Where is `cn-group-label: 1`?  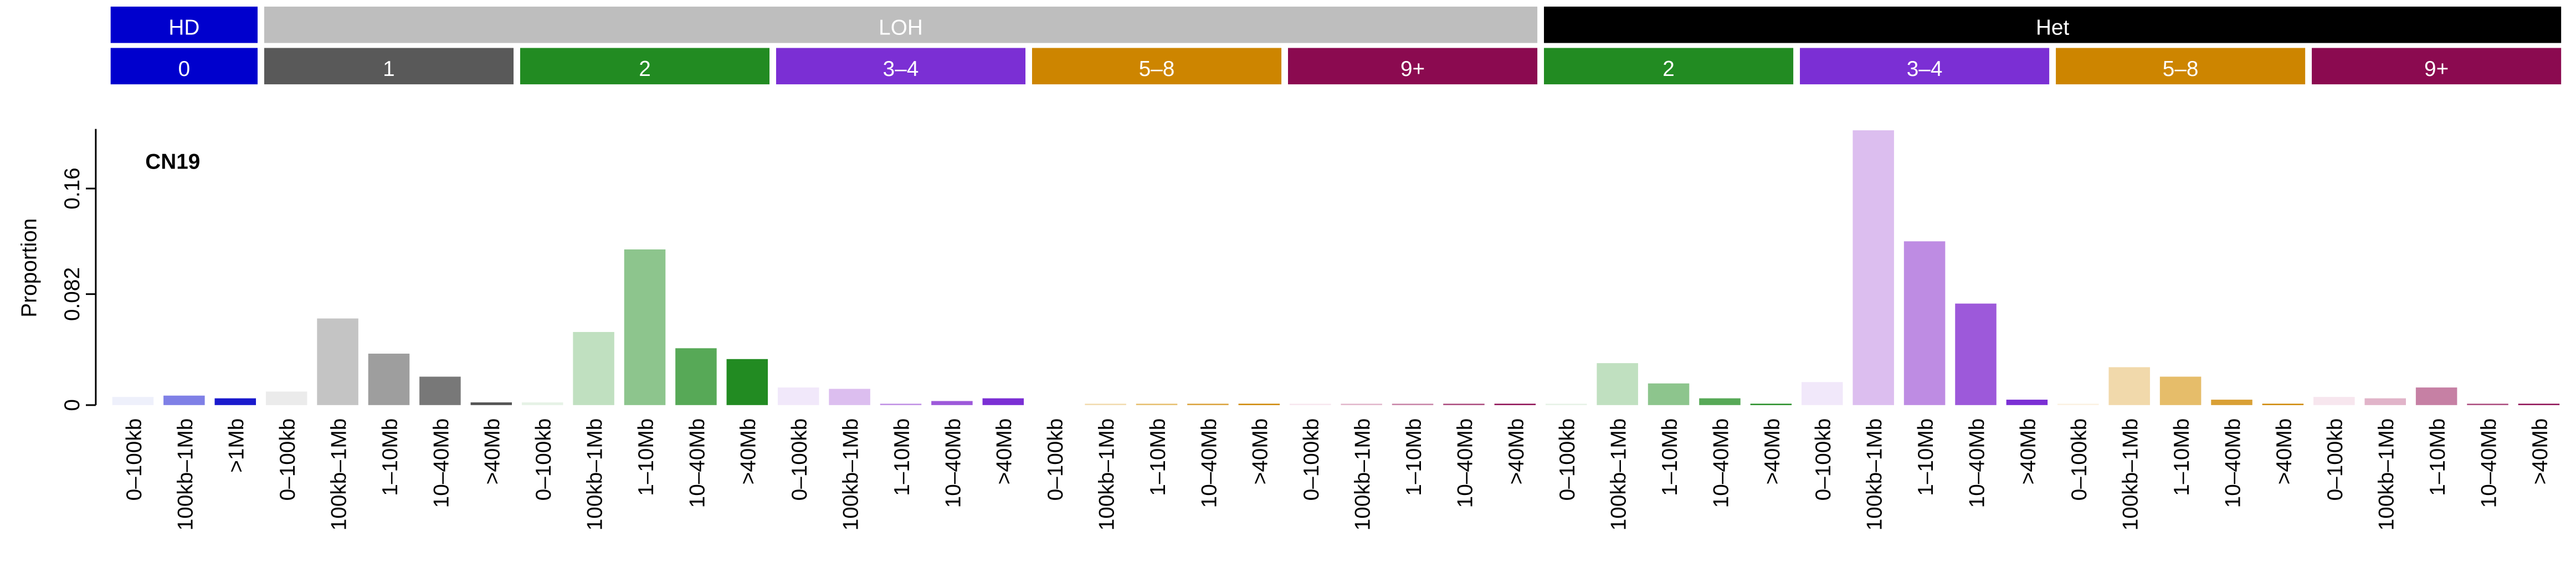 cn-group-label: 1 is located at coordinates (389, 69).